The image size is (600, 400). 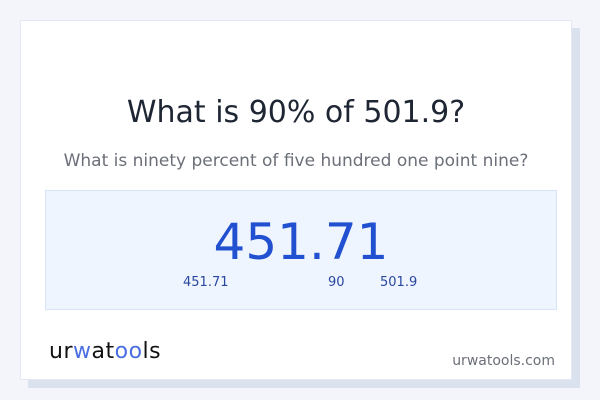 What do you see at coordinates (503, 361) in the screenshot?
I see `site-link: urwatools.com` at bounding box center [503, 361].